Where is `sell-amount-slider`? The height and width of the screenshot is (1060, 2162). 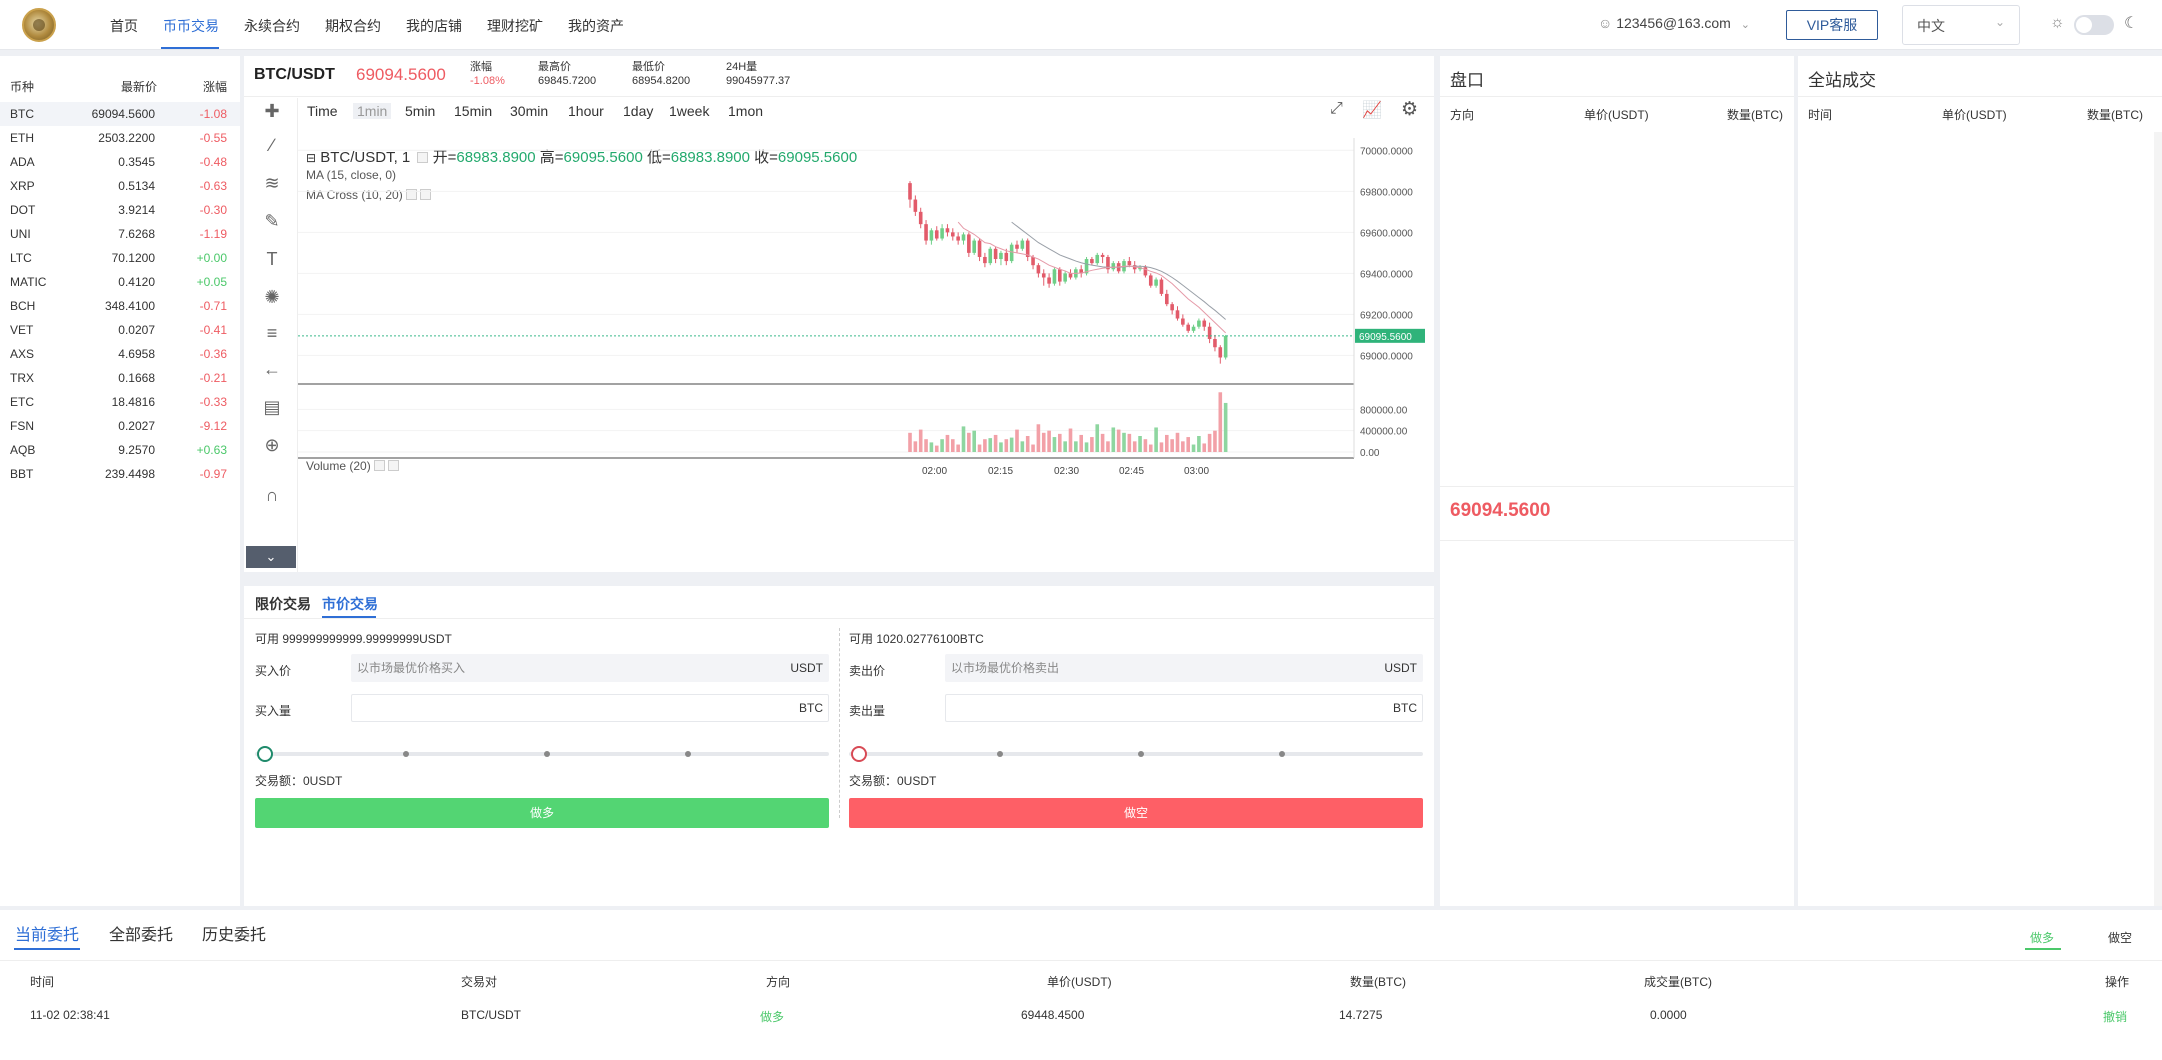 sell-amount-slider is located at coordinates (1136, 754).